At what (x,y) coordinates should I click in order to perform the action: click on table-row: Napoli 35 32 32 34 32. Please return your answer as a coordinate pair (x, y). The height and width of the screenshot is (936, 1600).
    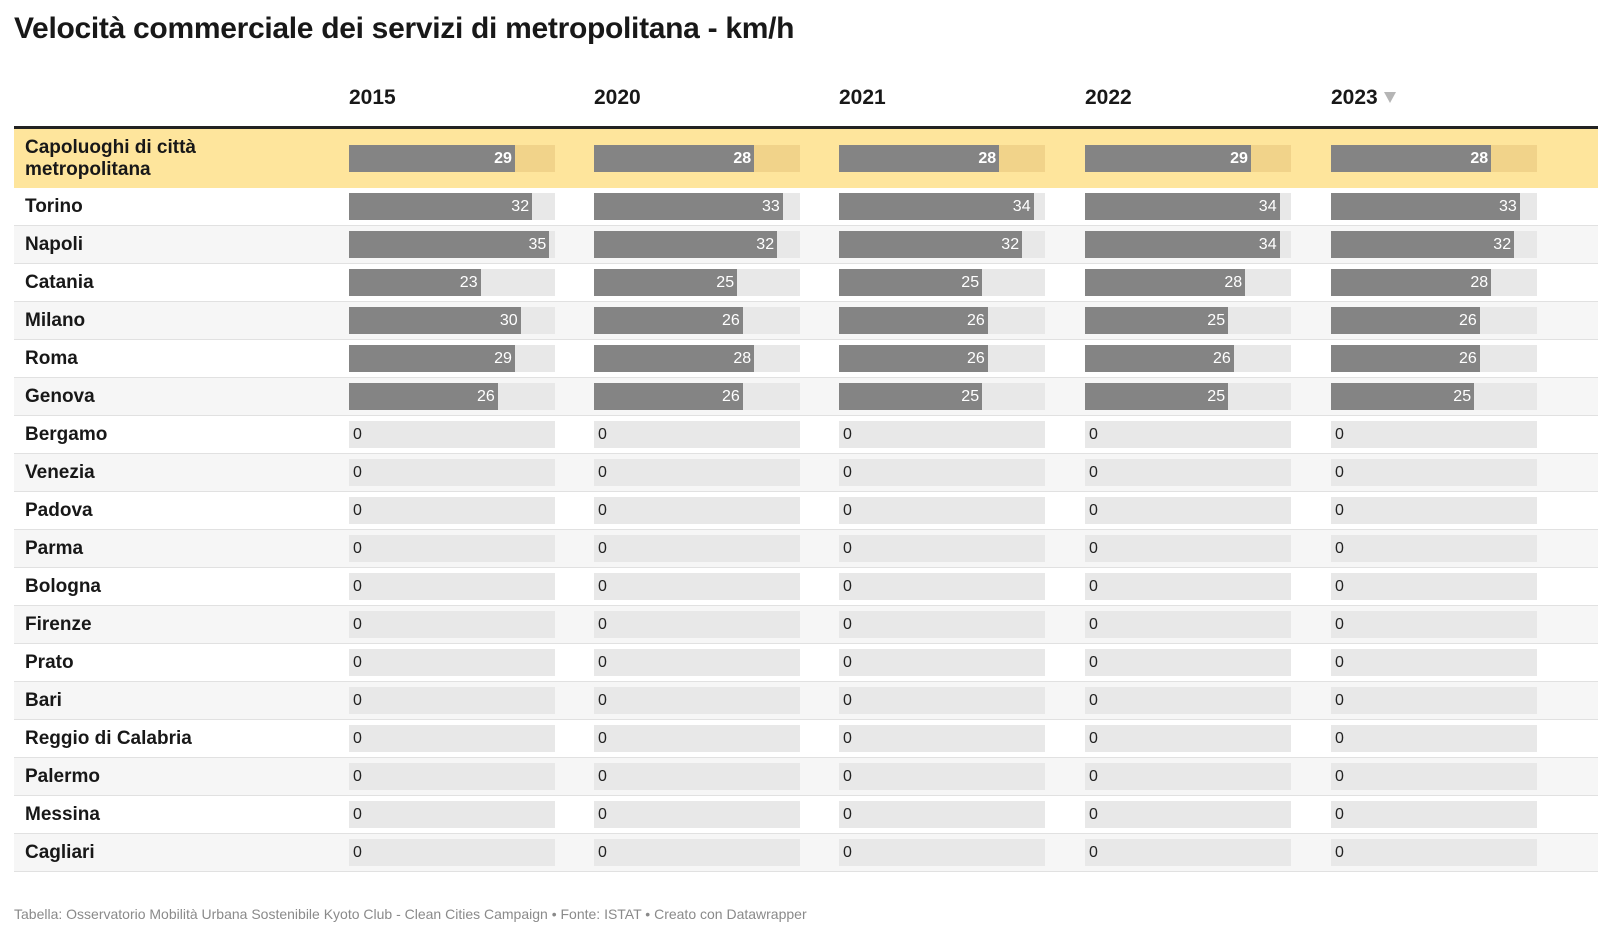
    Looking at the image, I should click on (806, 245).